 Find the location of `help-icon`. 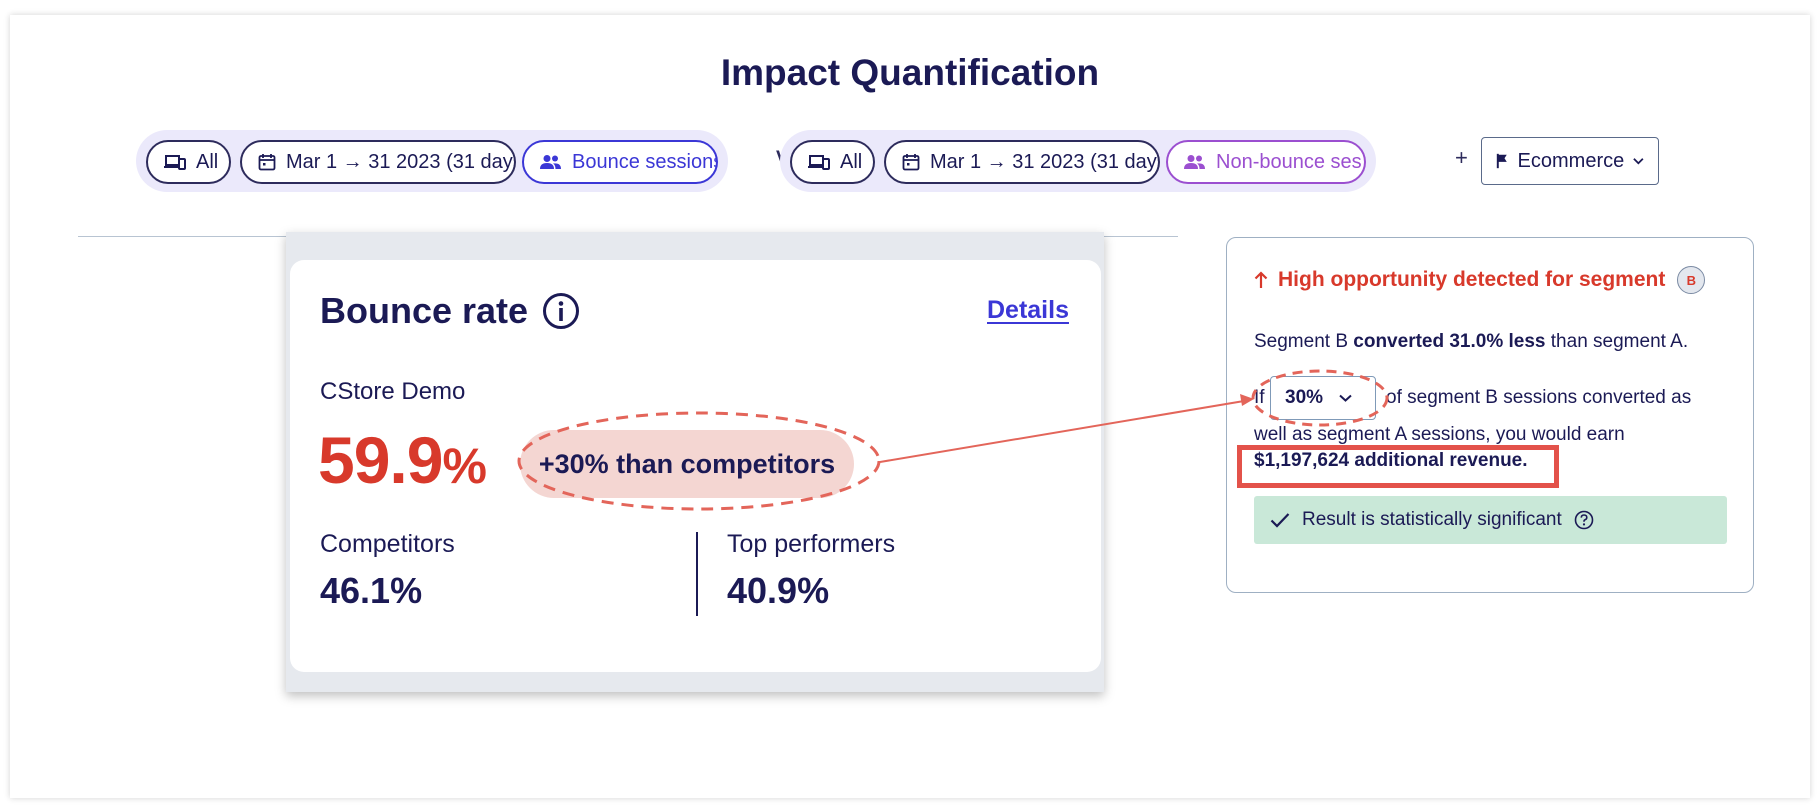

help-icon is located at coordinates (1584, 520).